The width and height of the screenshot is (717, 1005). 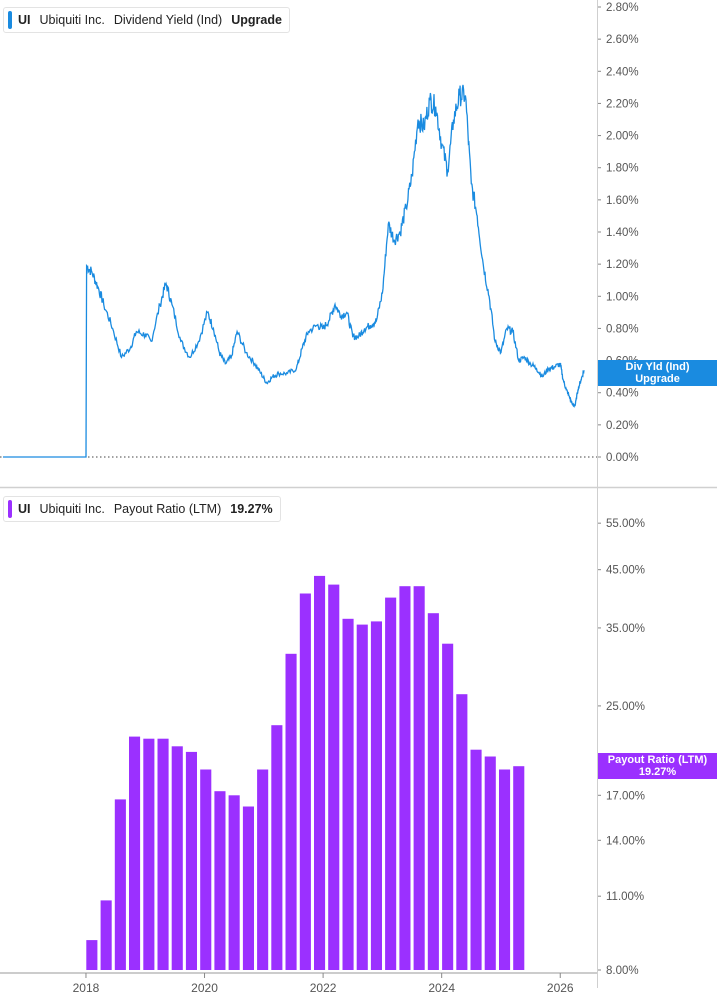 I want to click on bottom-y-tick-label: 45.00%, so click(x=625, y=571).